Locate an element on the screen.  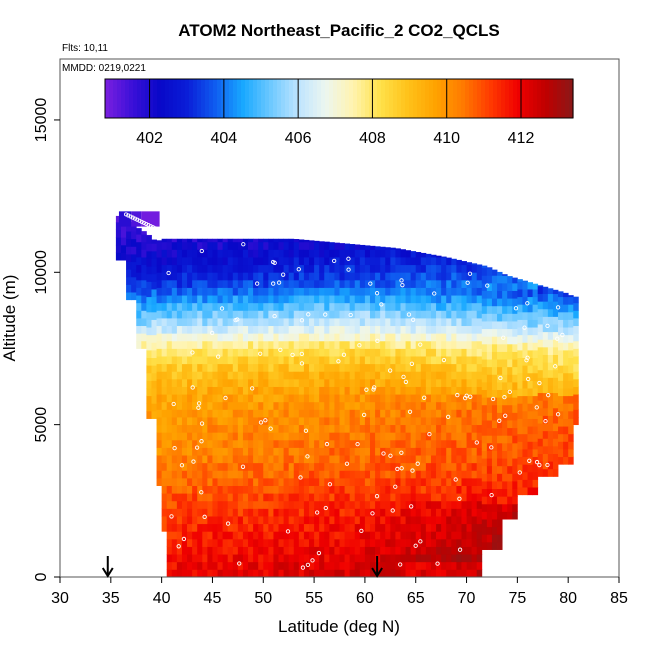
sample-point is located at coordinates (301, 354).